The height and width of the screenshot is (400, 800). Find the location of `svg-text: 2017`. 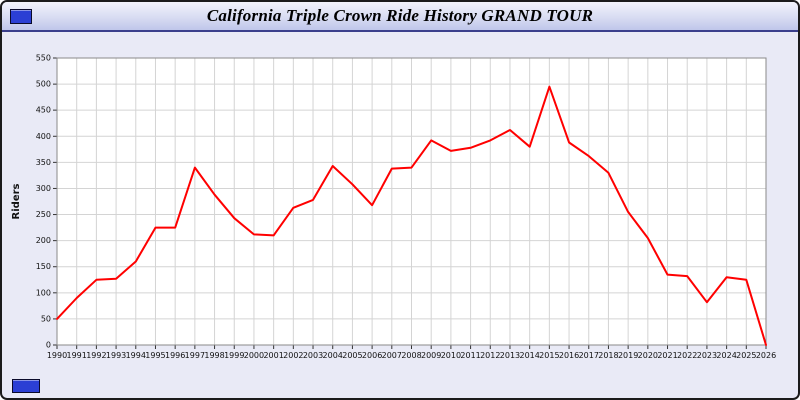

svg-text: 2017 is located at coordinates (589, 355).